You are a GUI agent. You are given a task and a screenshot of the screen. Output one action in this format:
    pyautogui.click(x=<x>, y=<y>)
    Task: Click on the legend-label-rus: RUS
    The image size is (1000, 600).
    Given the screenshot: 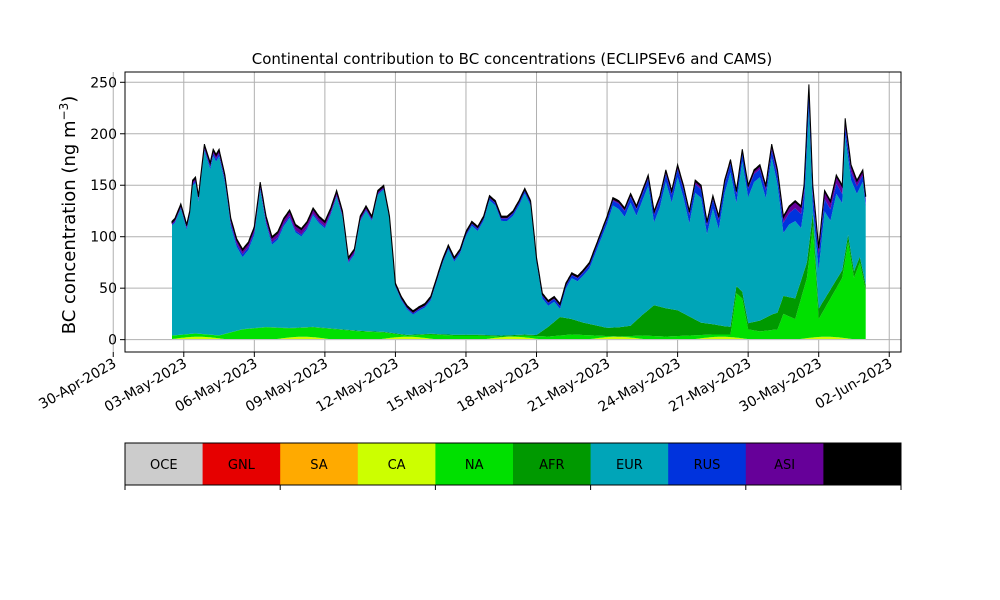 What is the action you would take?
    pyautogui.click(x=707, y=465)
    